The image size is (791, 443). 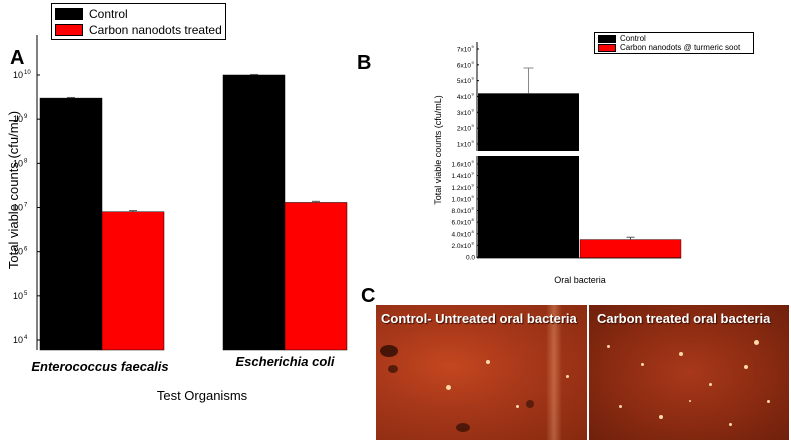 I want to click on micrograph-control-label: Control- Untreated oral bacteria, so click(x=479, y=318).